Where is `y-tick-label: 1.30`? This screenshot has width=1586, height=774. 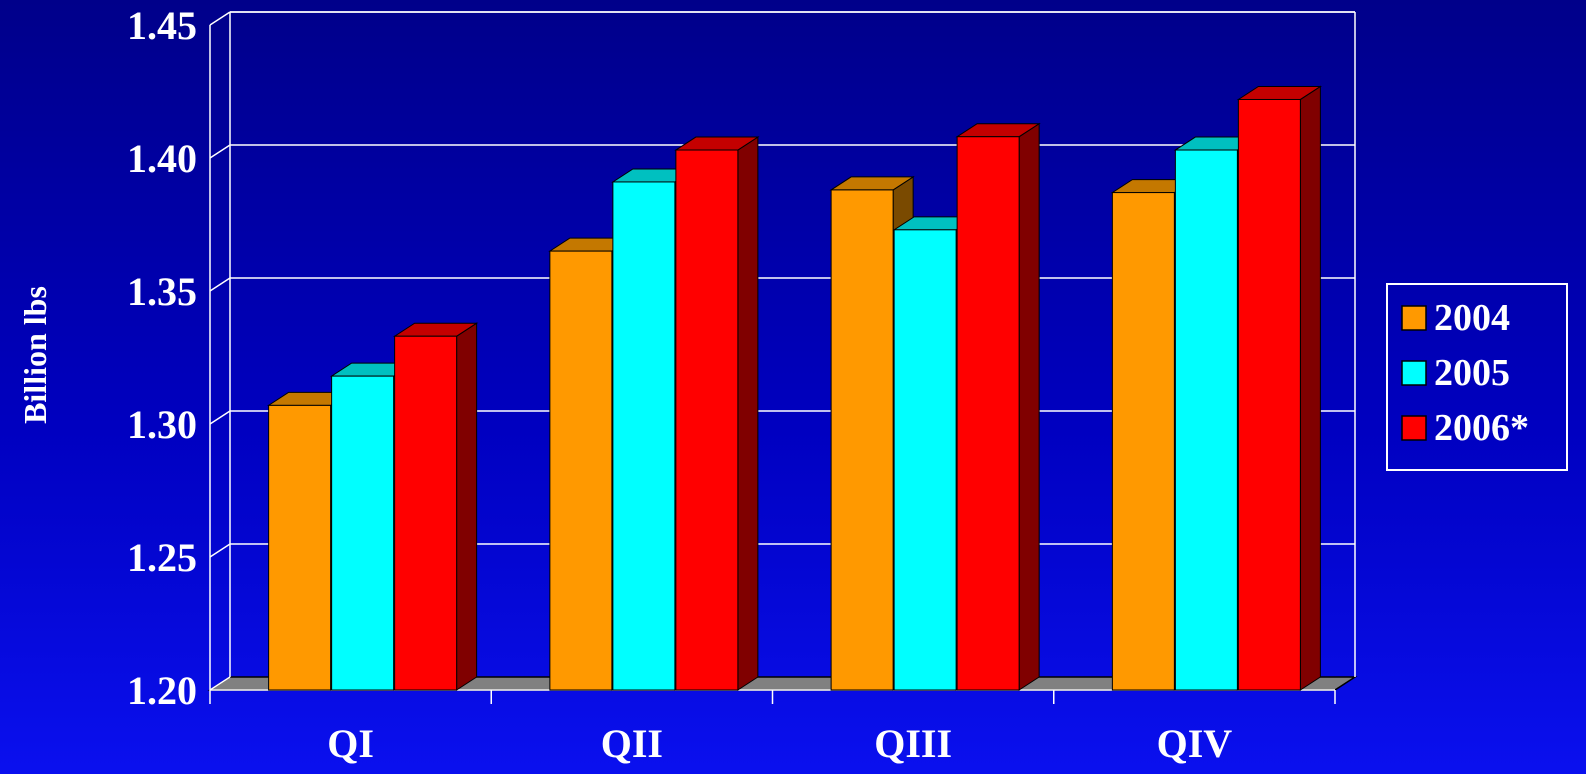 y-tick-label: 1.30 is located at coordinates (162, 424).